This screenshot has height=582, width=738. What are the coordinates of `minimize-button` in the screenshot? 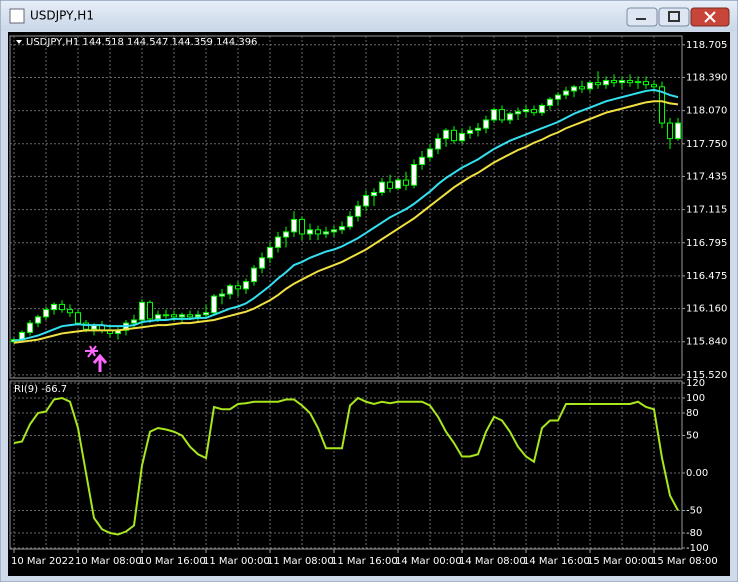 It's located at (642, 17).